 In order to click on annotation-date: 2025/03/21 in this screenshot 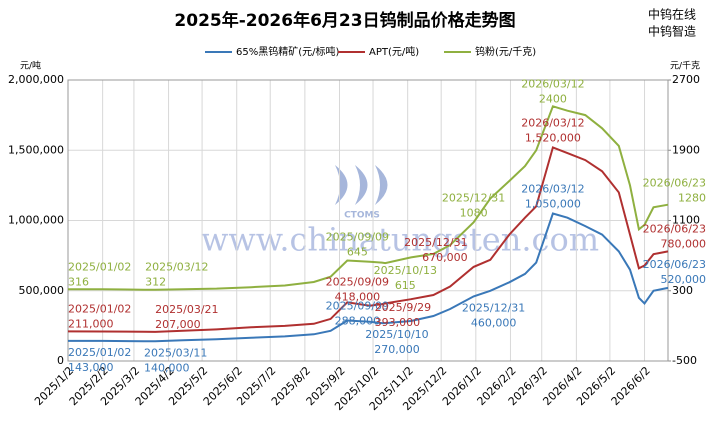, I will do `click(186, 309)`.